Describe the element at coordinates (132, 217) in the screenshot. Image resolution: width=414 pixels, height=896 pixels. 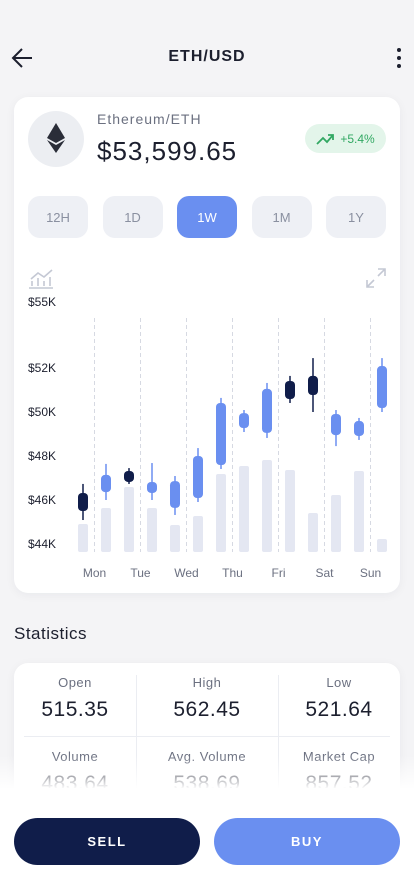
I see `range-tab: 1D` at that location.